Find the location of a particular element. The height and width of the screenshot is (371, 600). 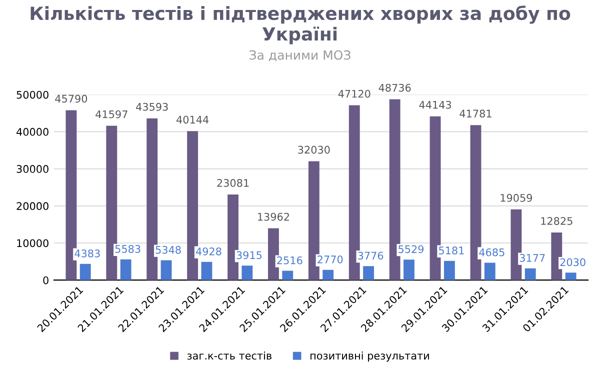

data-label: 4928 is located at coordinates (209, 251).